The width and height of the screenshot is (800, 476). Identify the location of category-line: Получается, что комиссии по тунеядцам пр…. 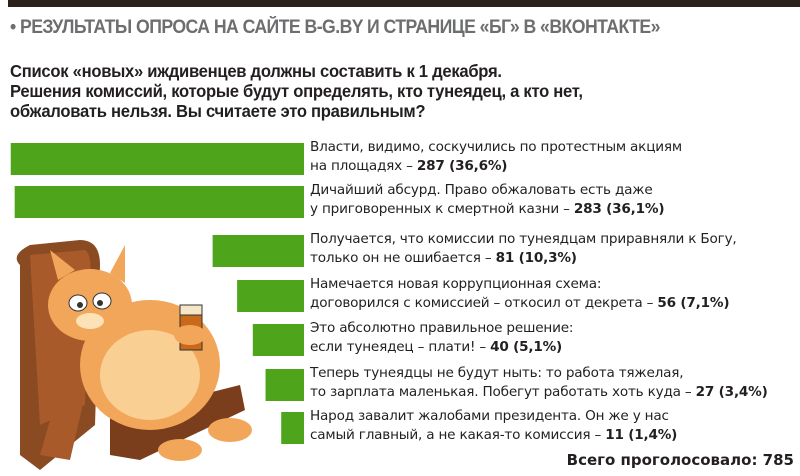
(523, 239).